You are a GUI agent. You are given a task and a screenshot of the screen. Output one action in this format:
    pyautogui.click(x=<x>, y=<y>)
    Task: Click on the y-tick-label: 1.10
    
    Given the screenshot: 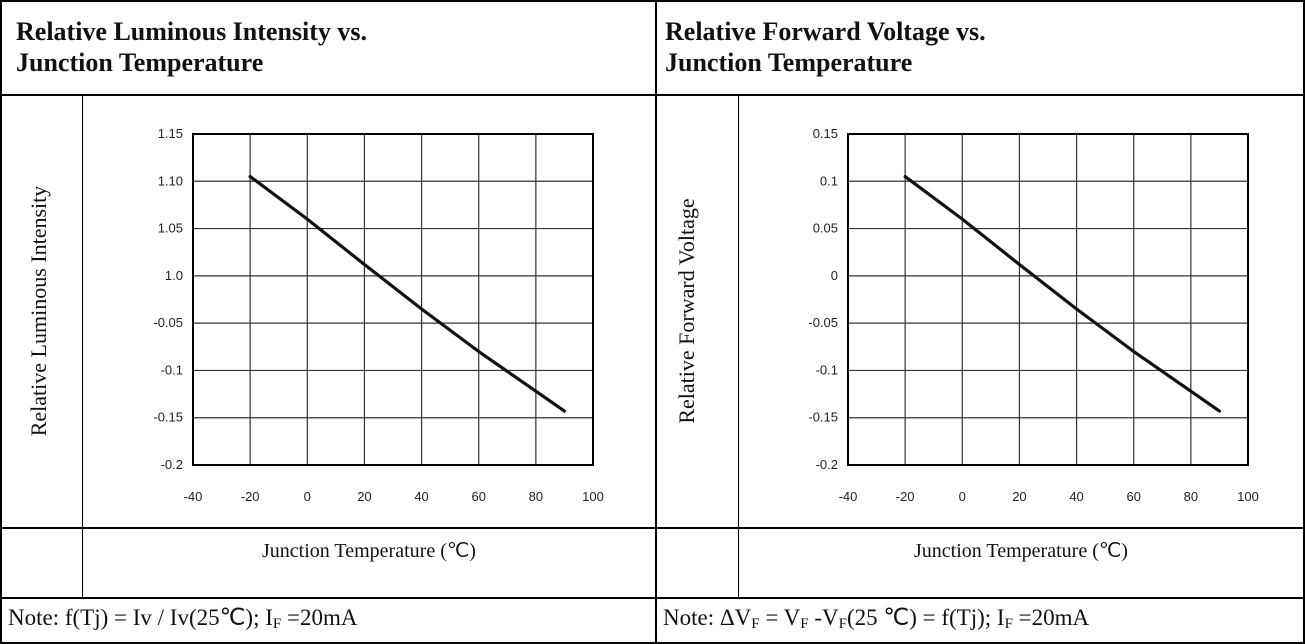 What is the action you would take?
    pyautogui.click(x=170, y=180)
    